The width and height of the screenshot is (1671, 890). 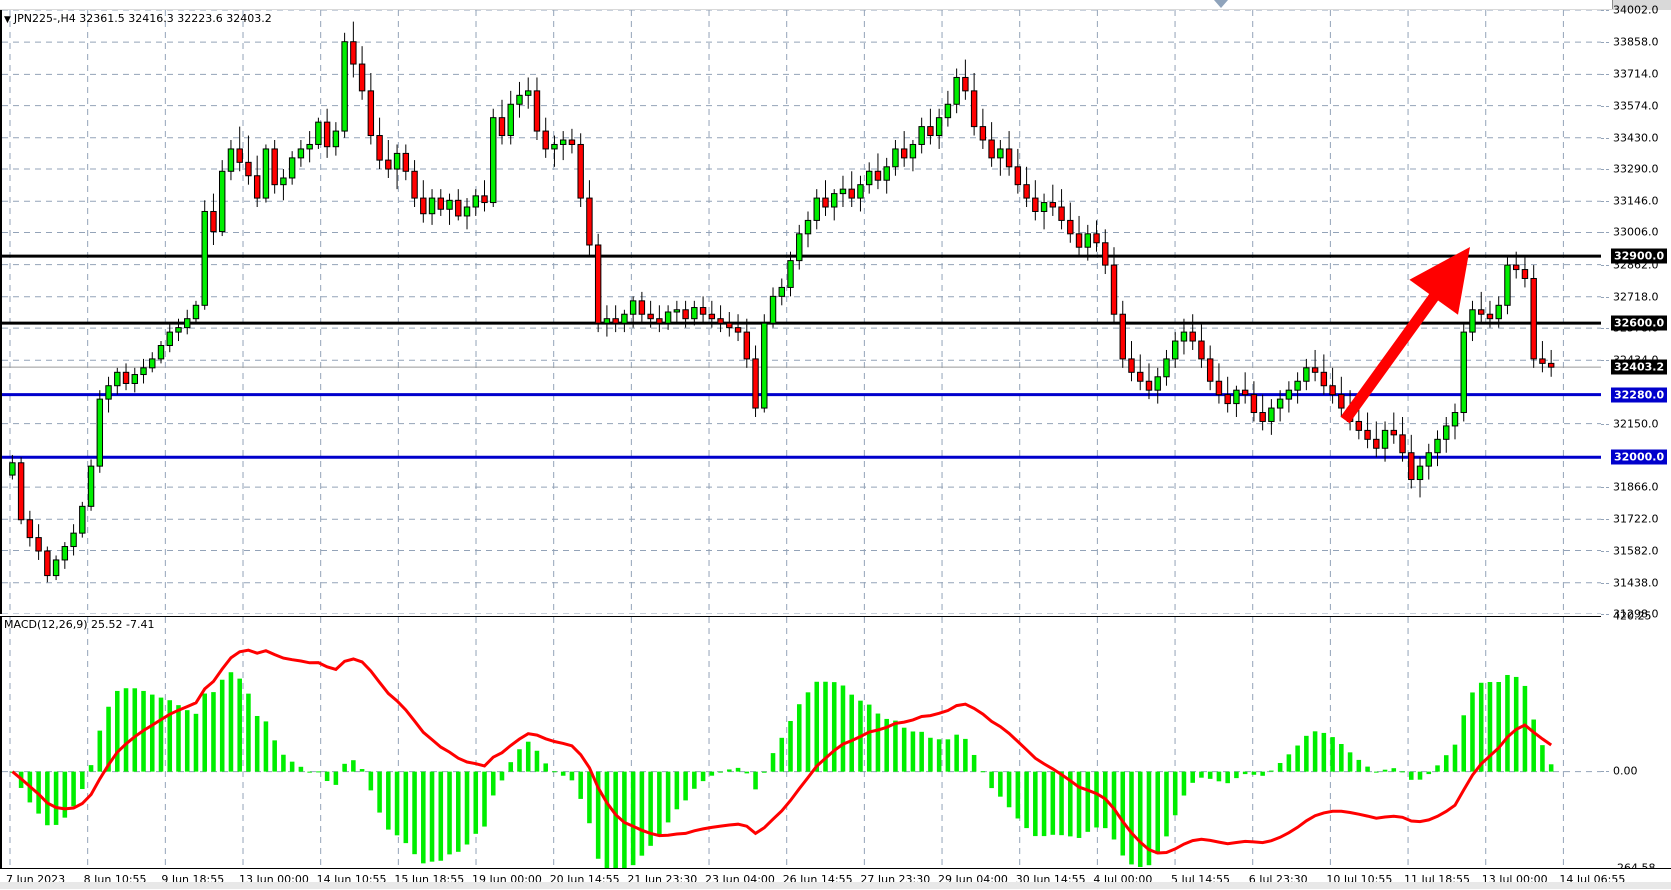 I want to click on price-level-tag-32600-0: 32600.0, so click(x=1639, y=323).